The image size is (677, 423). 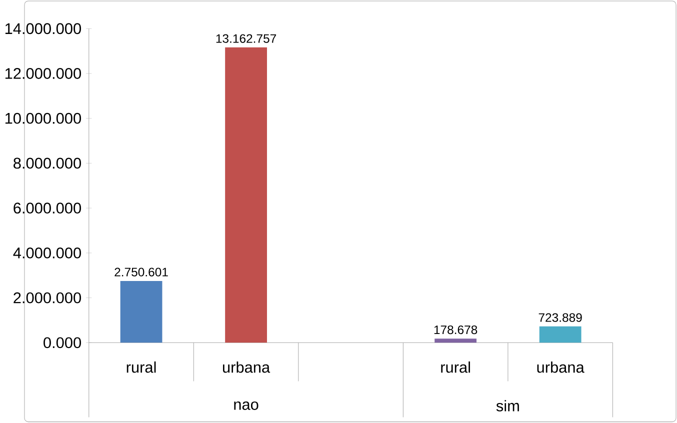 I want to click on text: sim, so click(x=507, y=406).